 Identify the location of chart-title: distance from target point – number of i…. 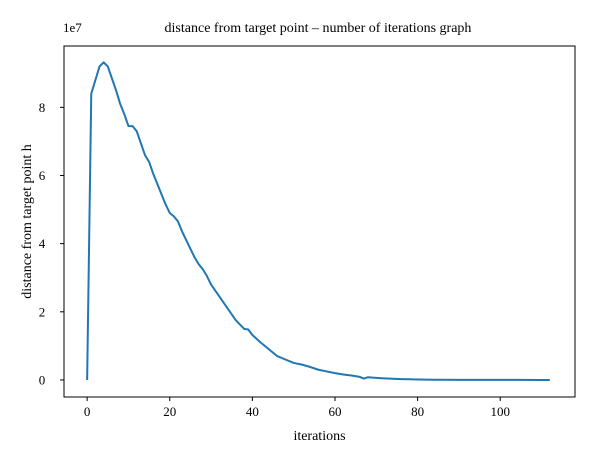
(318, 28).